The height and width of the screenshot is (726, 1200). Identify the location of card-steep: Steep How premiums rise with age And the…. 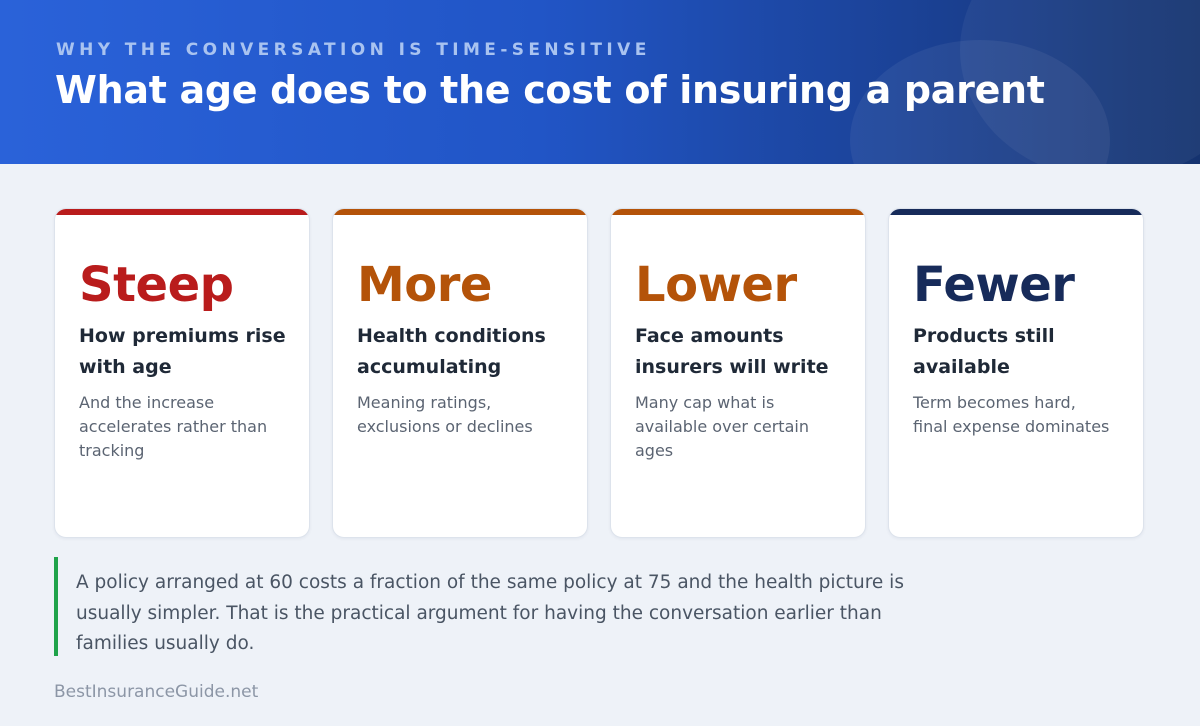
(182, 373).